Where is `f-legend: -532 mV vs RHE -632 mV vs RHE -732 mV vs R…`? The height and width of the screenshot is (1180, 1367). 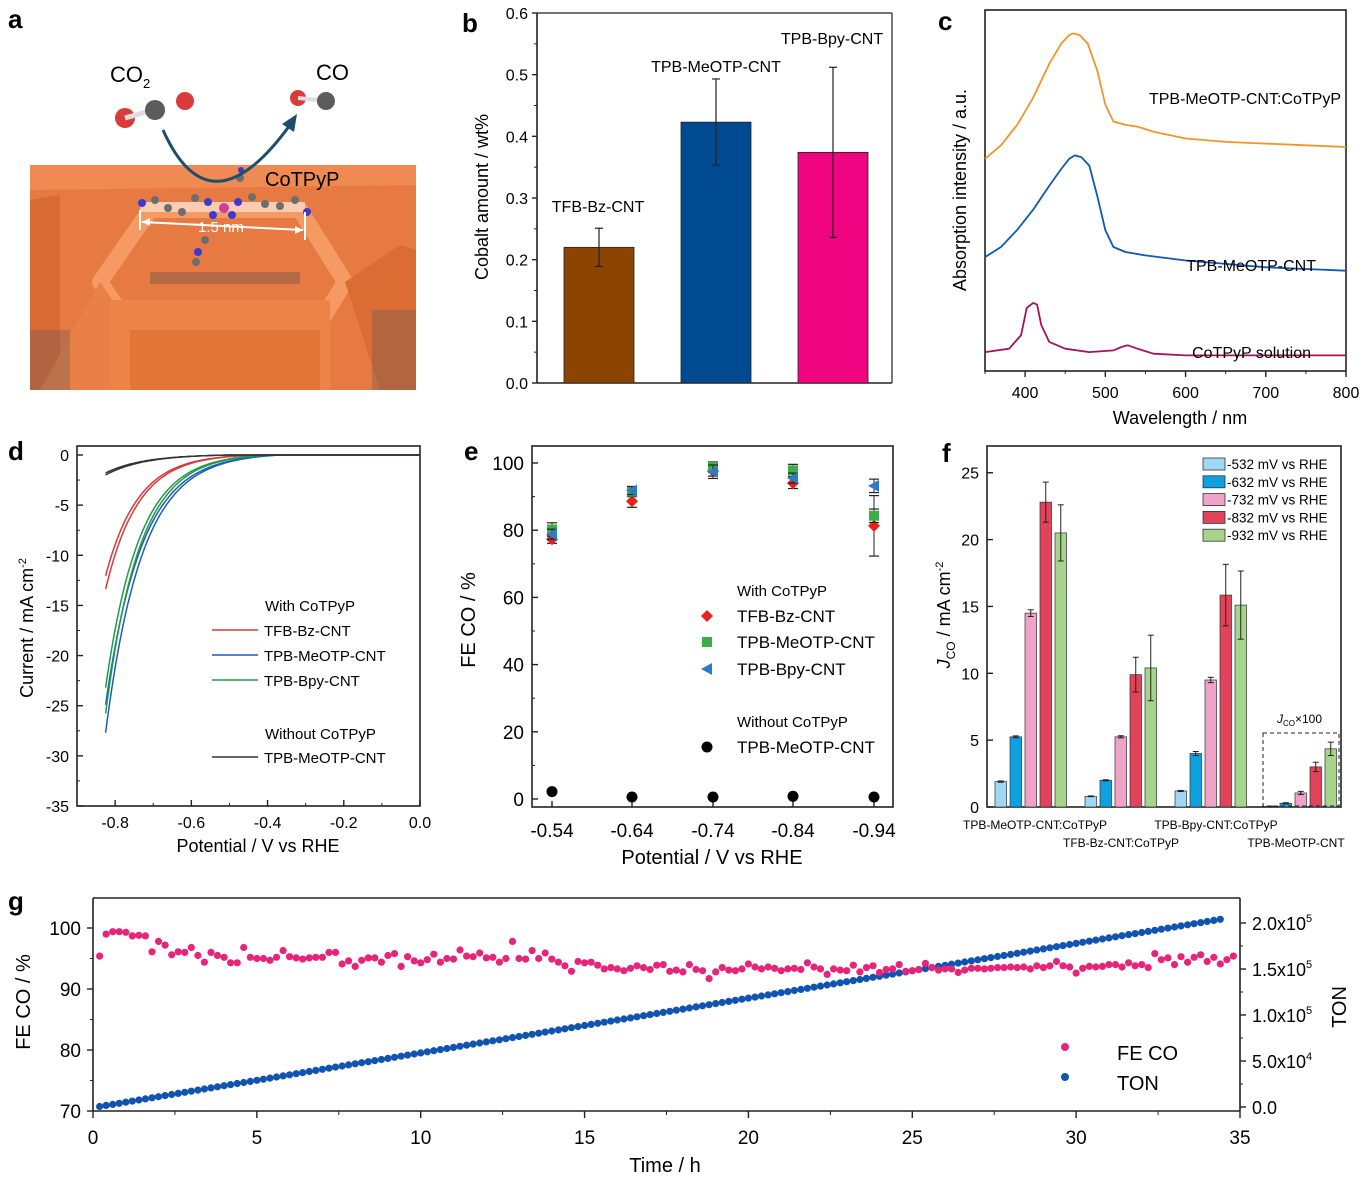
f-legend: -532 mV vs RHE -632 mV vs RHE -732 mV vs R… is located at coordinates (1265, 500).